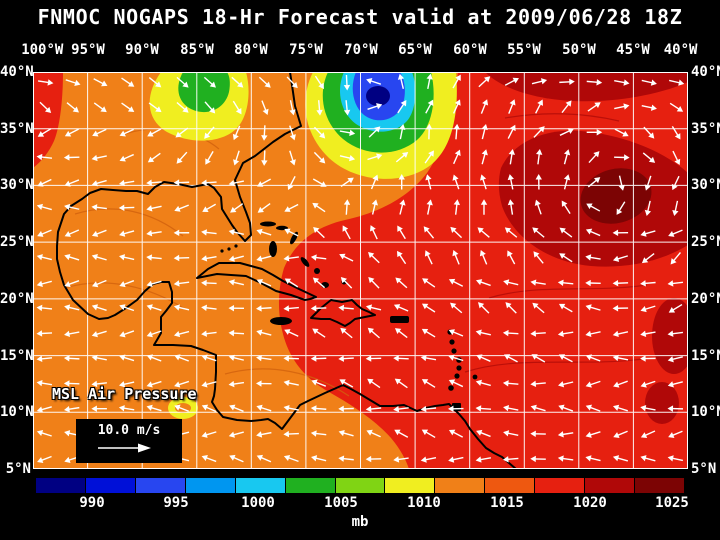 The height and width of the screenshot is (540, 720). Describe the element at coordinates (142, 50) in the screenshot. I see `lon-tick-label: 90°W` at that location.